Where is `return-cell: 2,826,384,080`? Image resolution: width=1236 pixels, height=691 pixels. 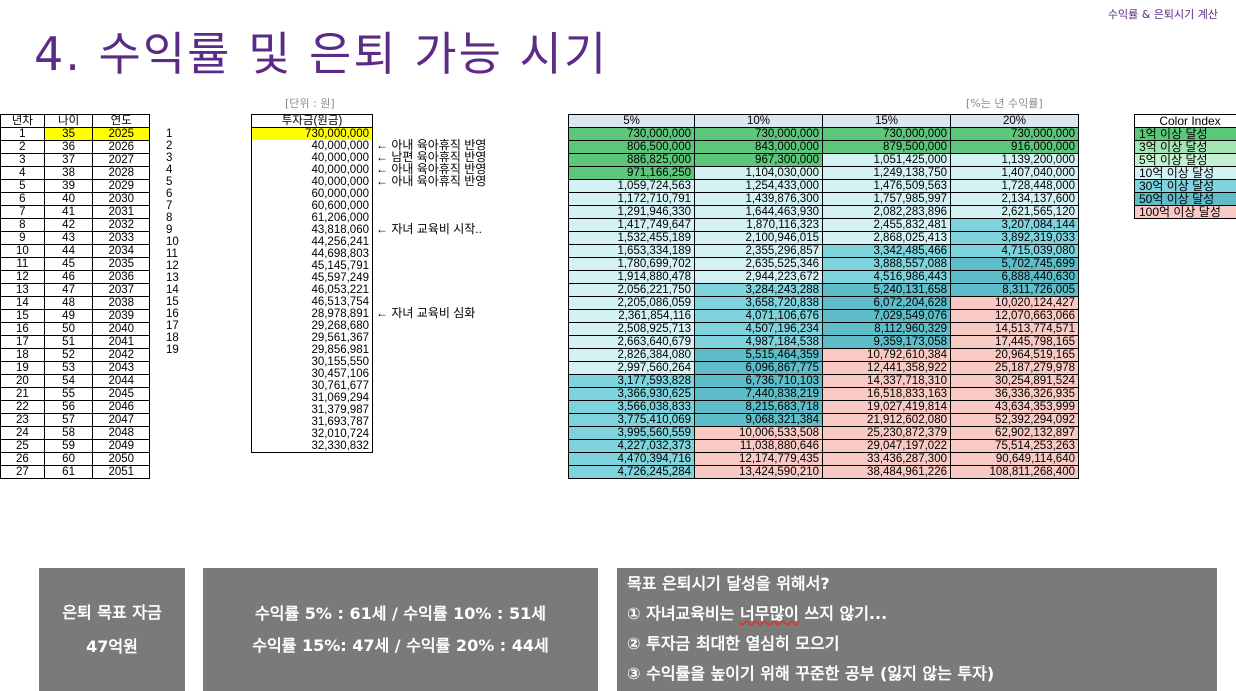 return-cell: 2,826,384,080 is located at coordinates (631, 355).